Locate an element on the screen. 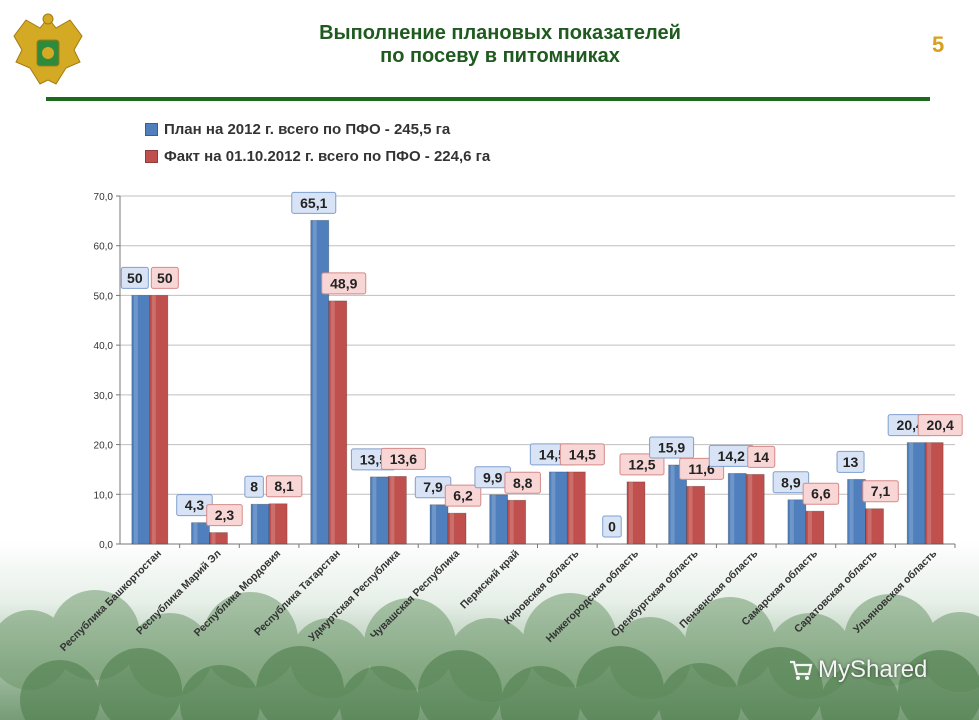  data-label-fact: 13,6 is located at coordinates (403, 459).